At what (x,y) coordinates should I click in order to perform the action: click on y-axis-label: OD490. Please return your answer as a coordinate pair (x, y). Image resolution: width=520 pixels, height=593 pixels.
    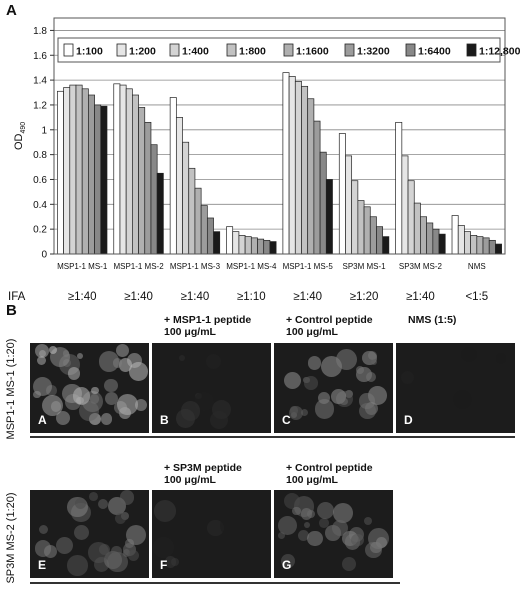
    Looking at the image, I should click on (20, 136).